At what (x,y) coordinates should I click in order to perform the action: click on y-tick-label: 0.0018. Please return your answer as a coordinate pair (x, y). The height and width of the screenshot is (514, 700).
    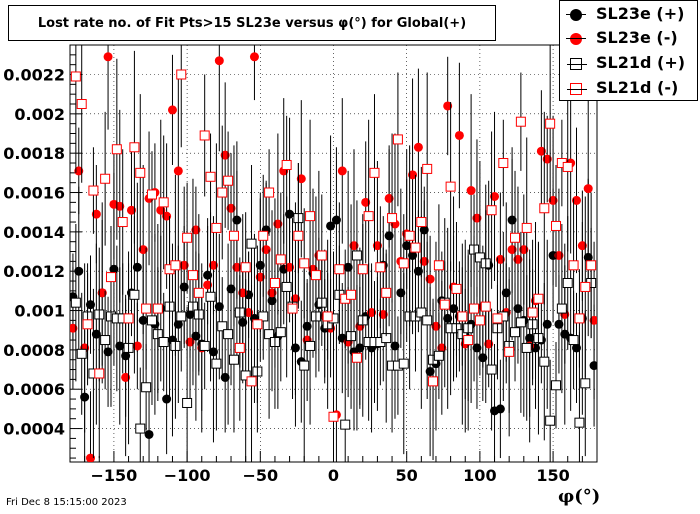
    Looking at the image, I should click on (34, 153).